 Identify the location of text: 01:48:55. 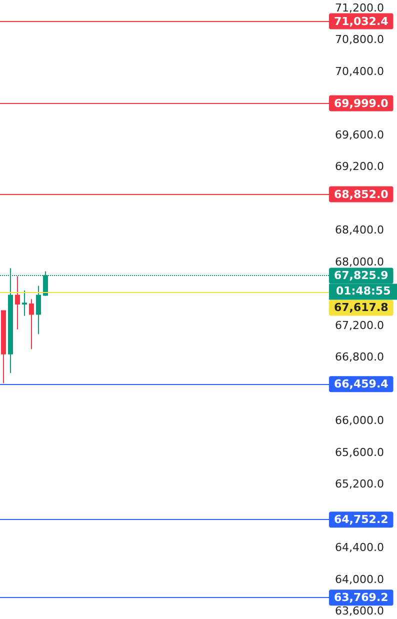
(363, 291).